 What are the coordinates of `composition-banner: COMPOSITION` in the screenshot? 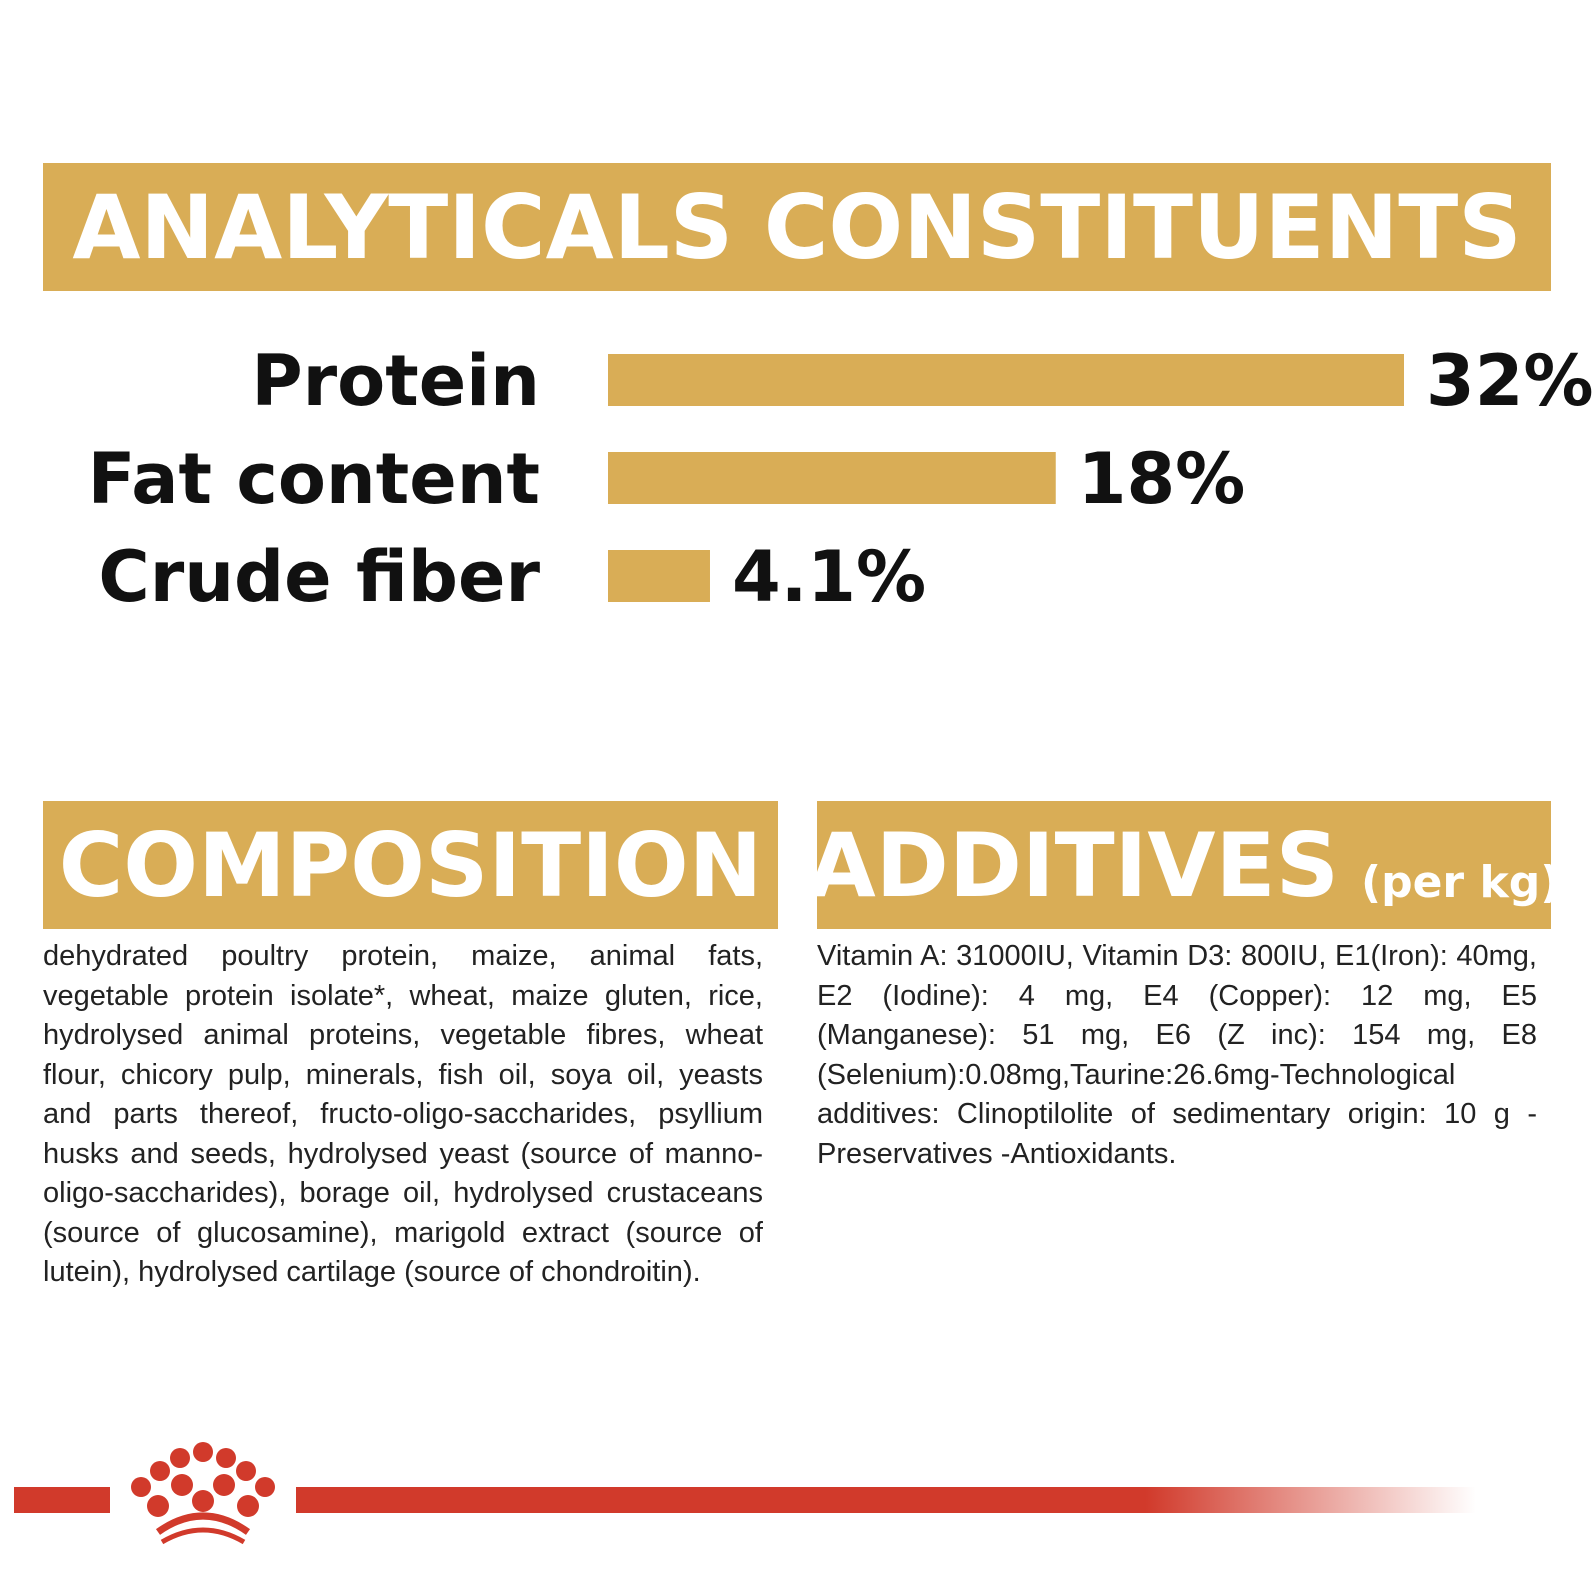 It's located at (410, 865).